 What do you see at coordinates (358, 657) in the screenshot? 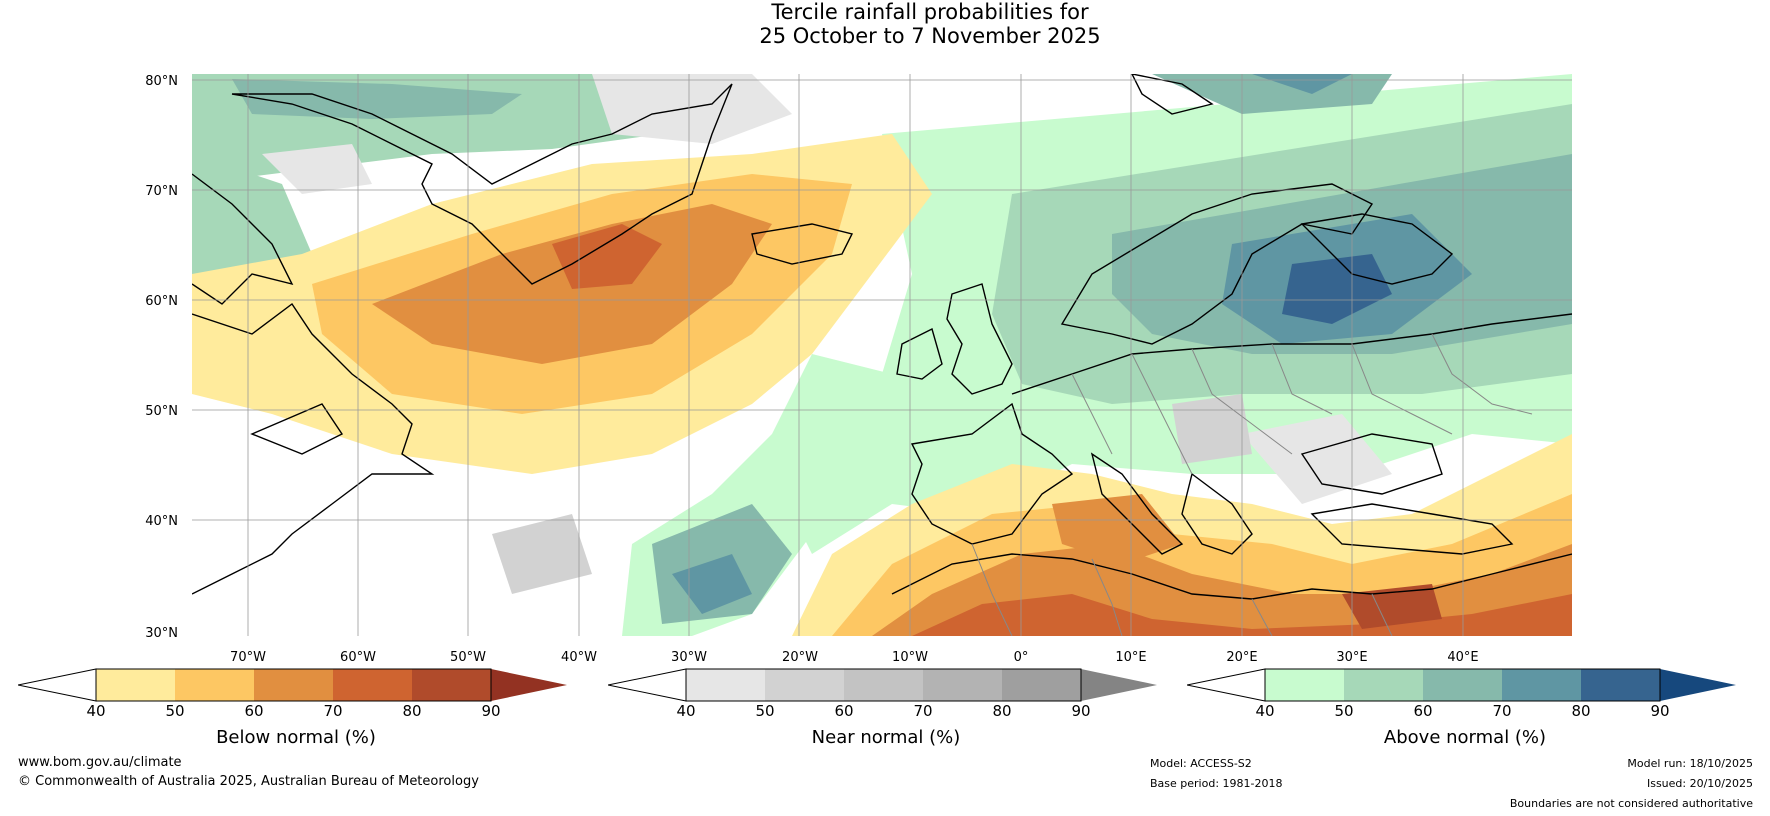
I see `lon-label-60w: 60°W` at bounding box center [358, 657].